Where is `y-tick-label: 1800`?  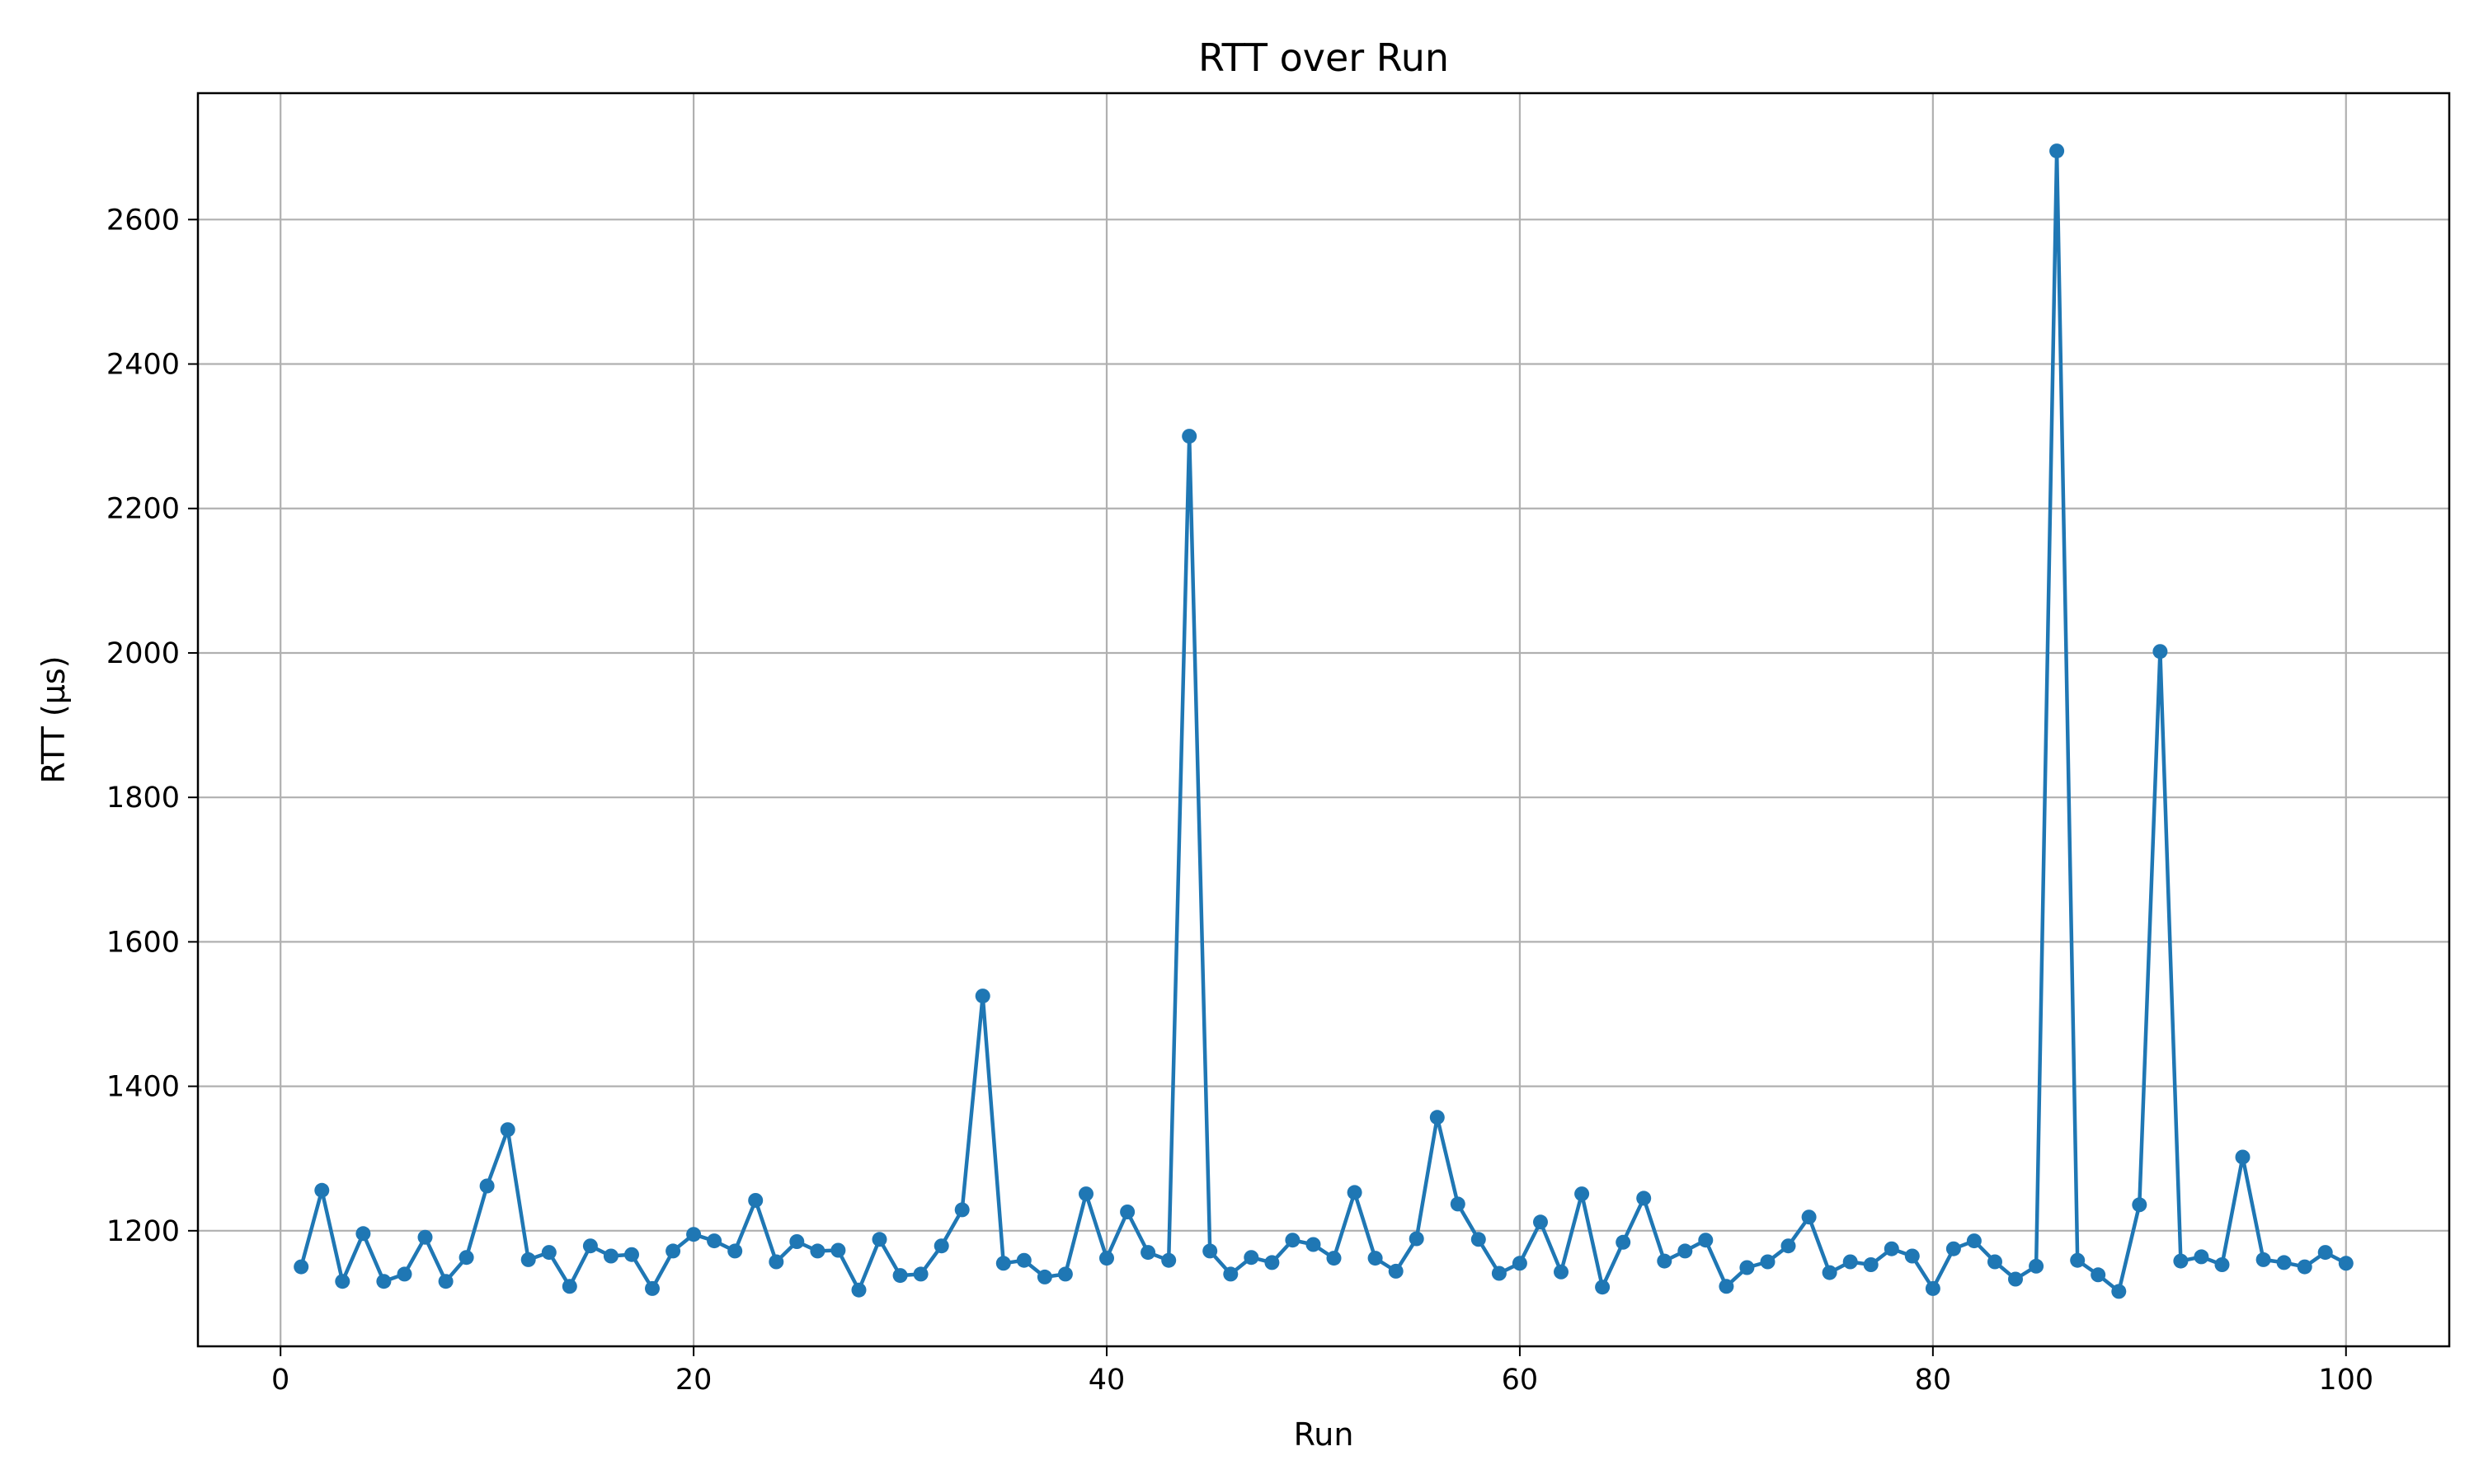 y-tick-label: 1800 is located at coordinates (143, 798).